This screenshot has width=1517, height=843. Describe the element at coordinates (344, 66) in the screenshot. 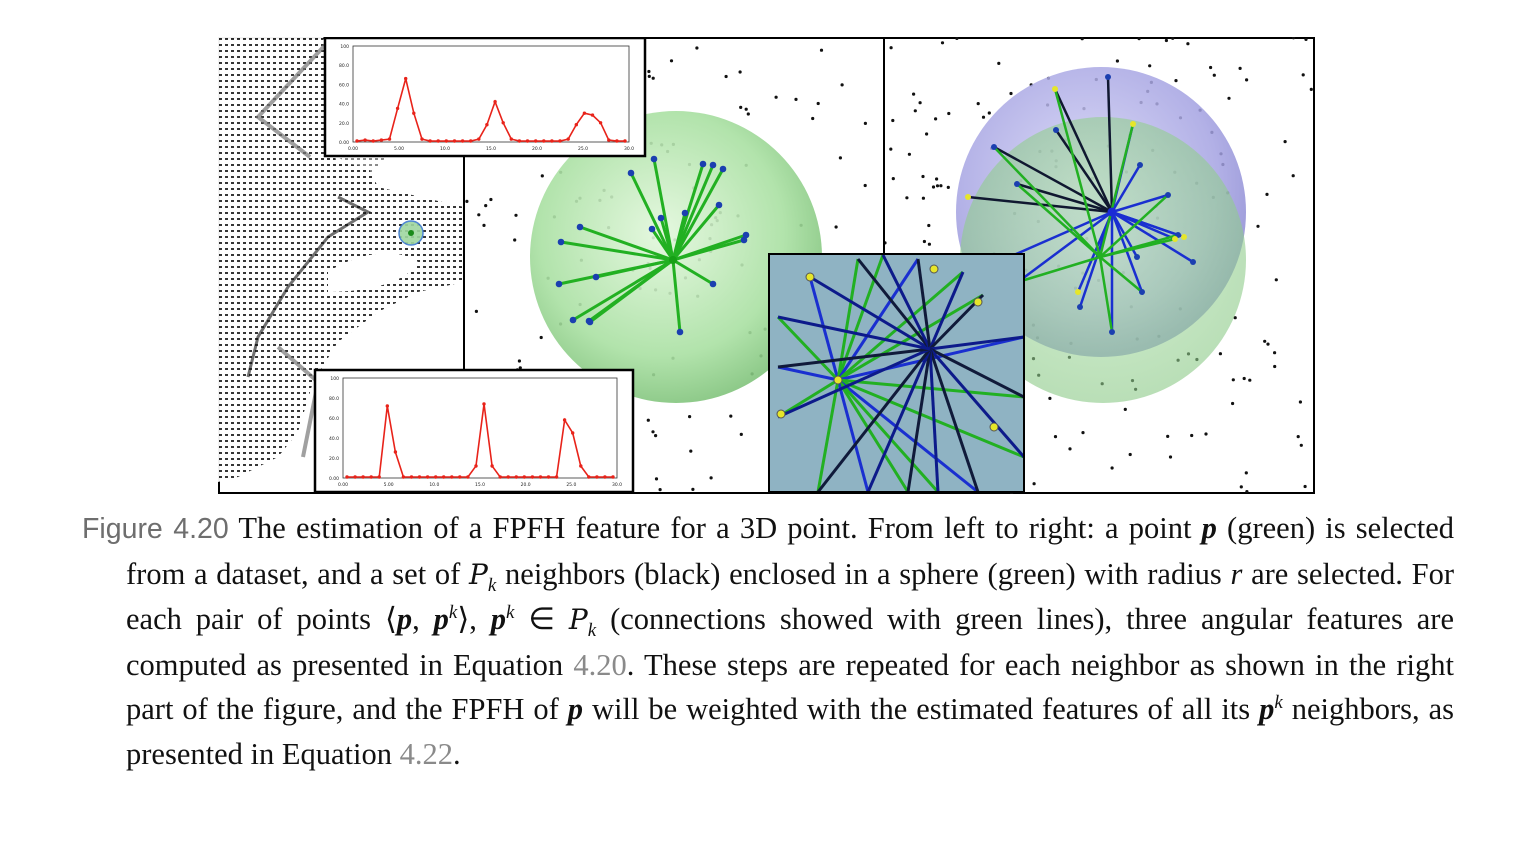

I see `y-tick-label: 80.0` at that location.